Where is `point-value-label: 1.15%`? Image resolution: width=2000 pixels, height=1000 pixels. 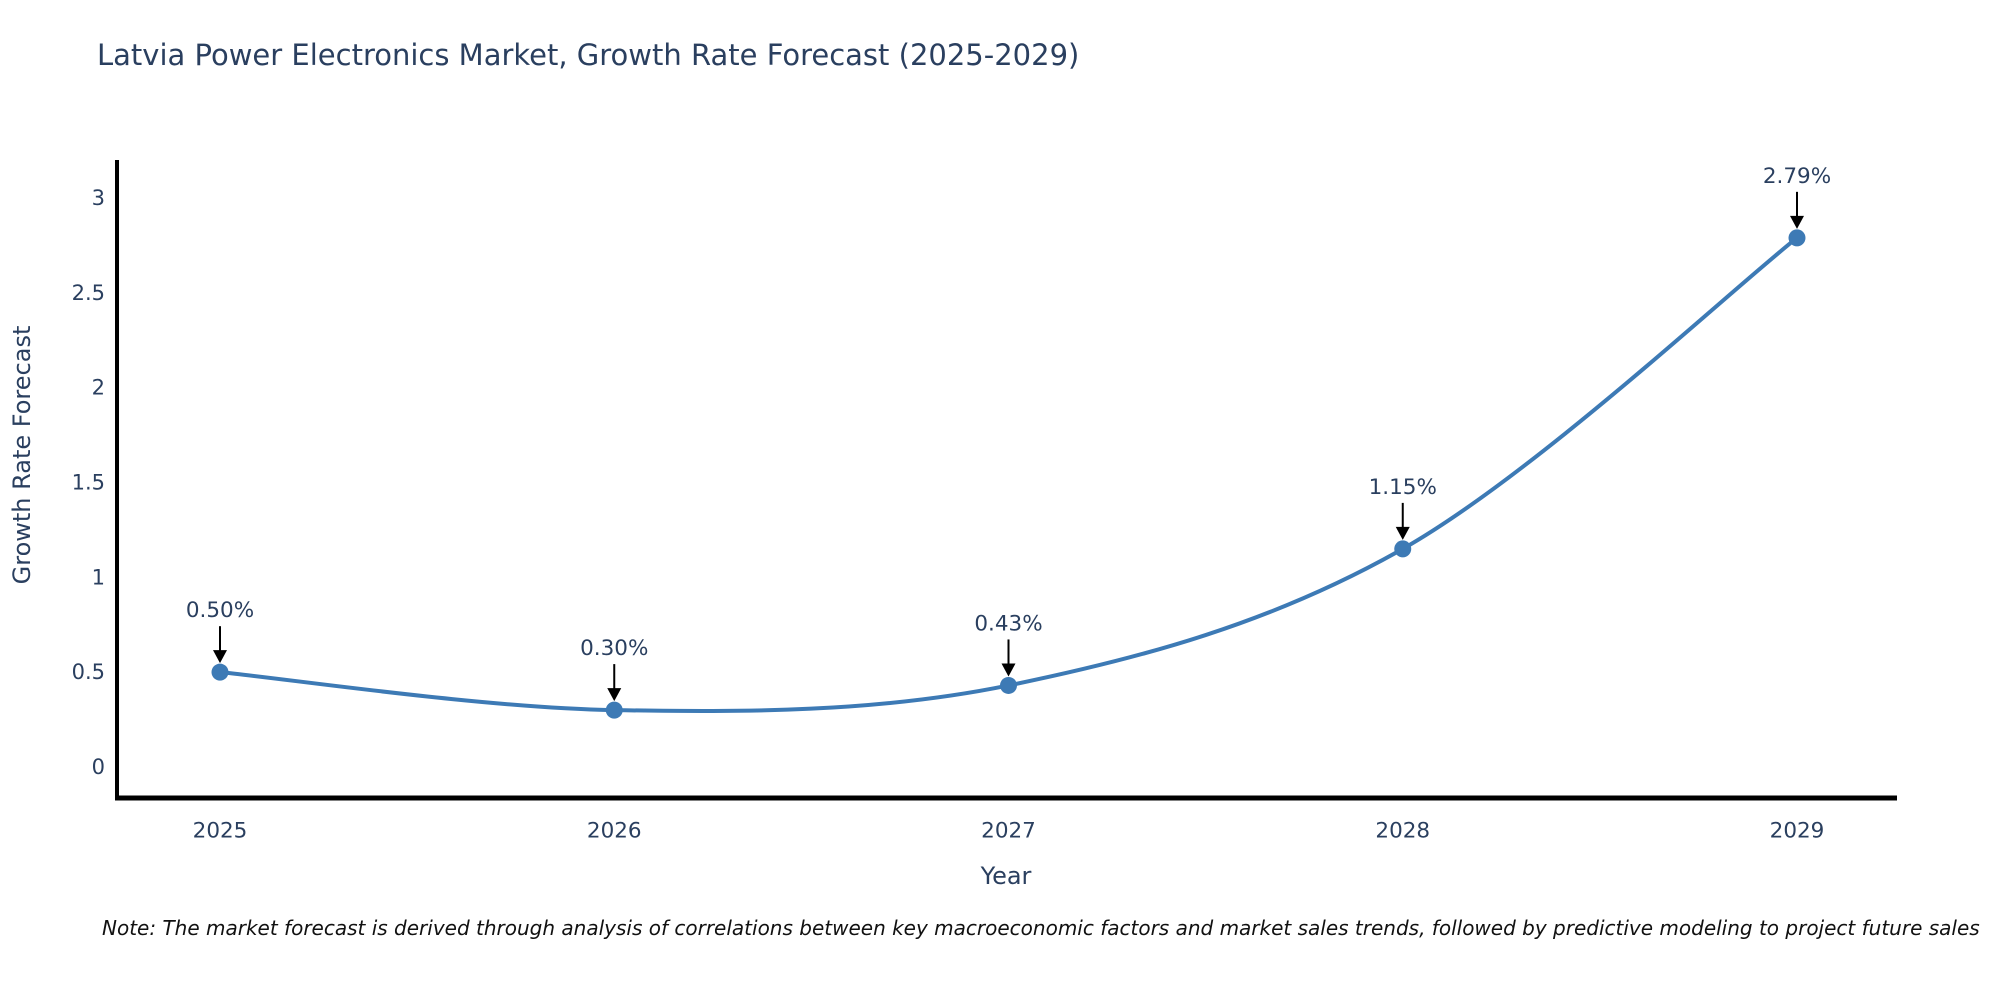
point-value-label: 1.15% is located at coordinates (1403, 487).